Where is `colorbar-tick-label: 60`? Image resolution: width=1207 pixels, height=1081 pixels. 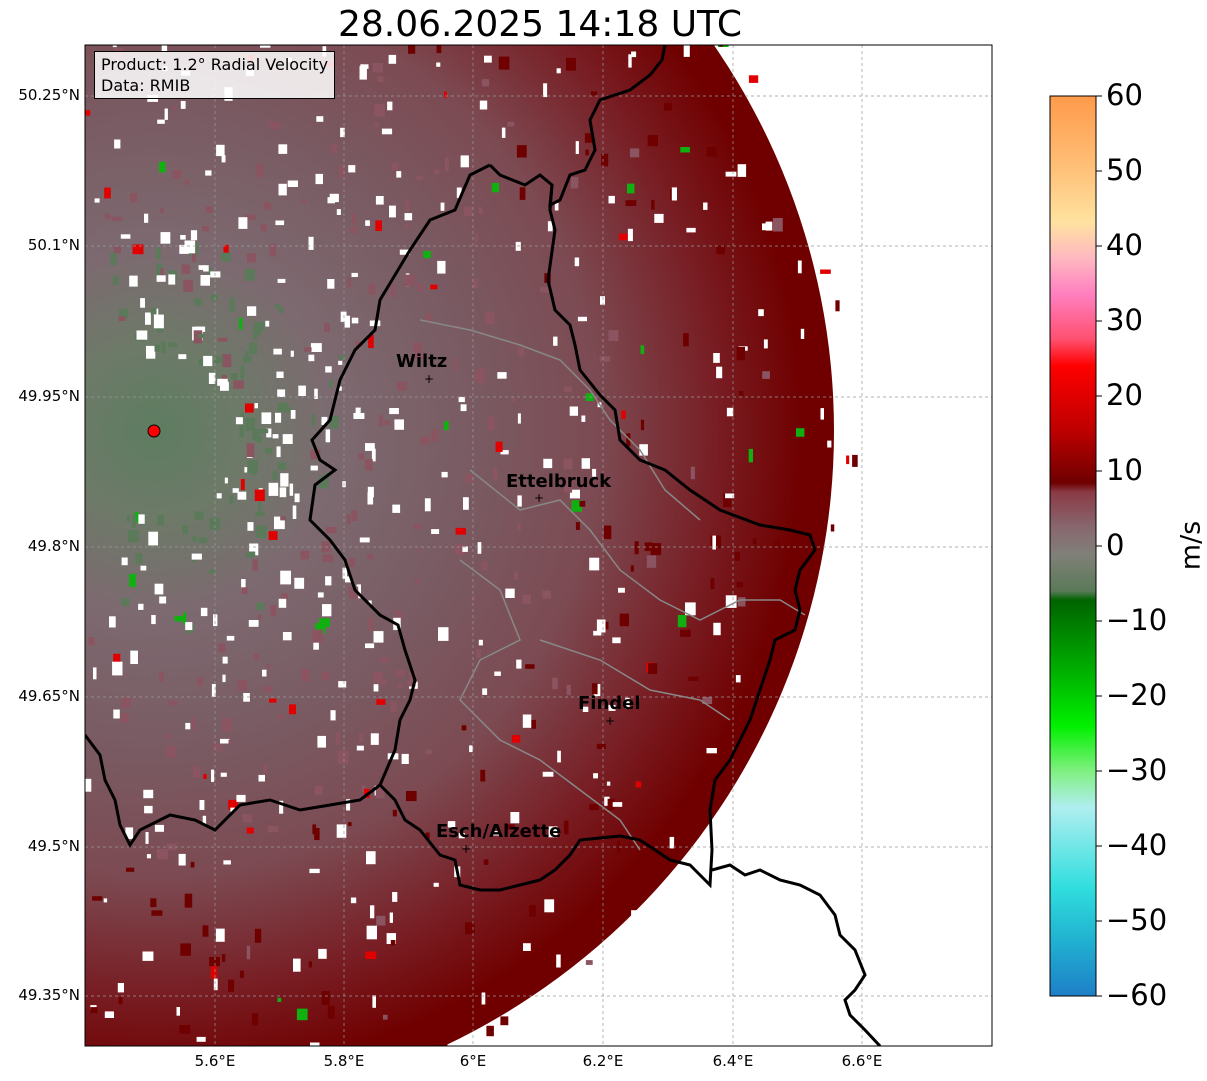 colorbar-tick-label: 60 is located at coordinates (1124, 95).